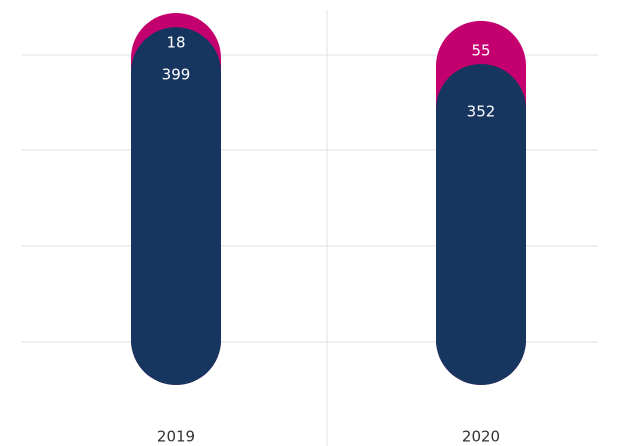 Image resolution: width=618 pixels, height=446 pixels. Describe the element at coordinates (480, 50) in the screenshot. I see `data-label: 55` at that location.